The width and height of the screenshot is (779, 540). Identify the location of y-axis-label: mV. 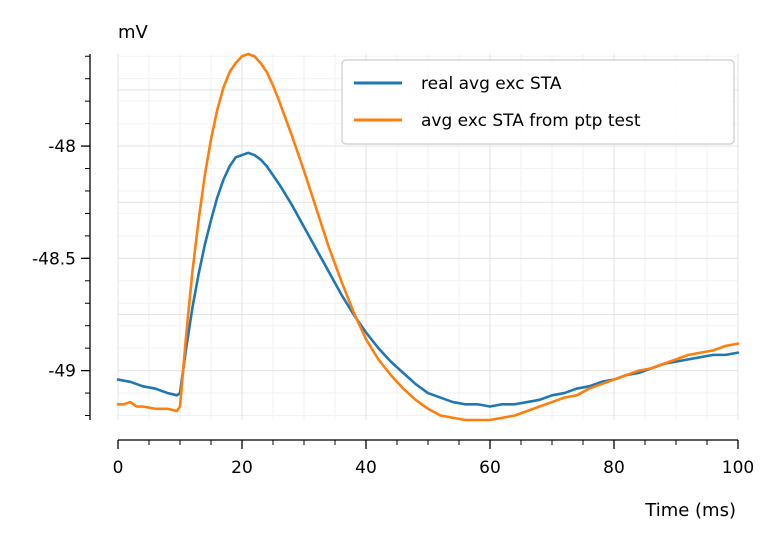
(133, 32).